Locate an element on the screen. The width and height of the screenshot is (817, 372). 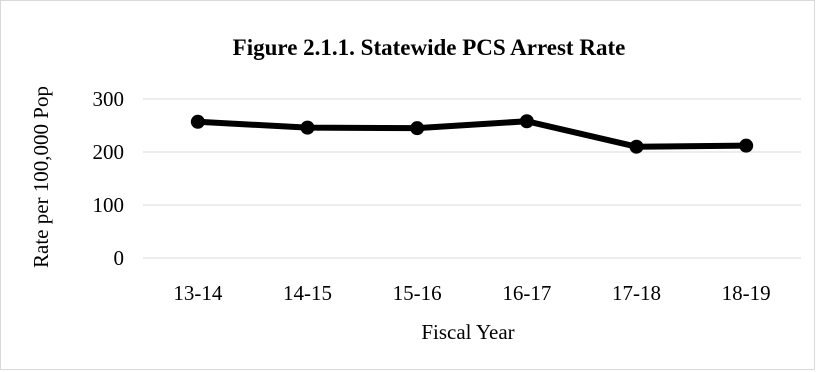
y-axis-label: Rate per 100,000 Pop is located at coordinates (41, 177).